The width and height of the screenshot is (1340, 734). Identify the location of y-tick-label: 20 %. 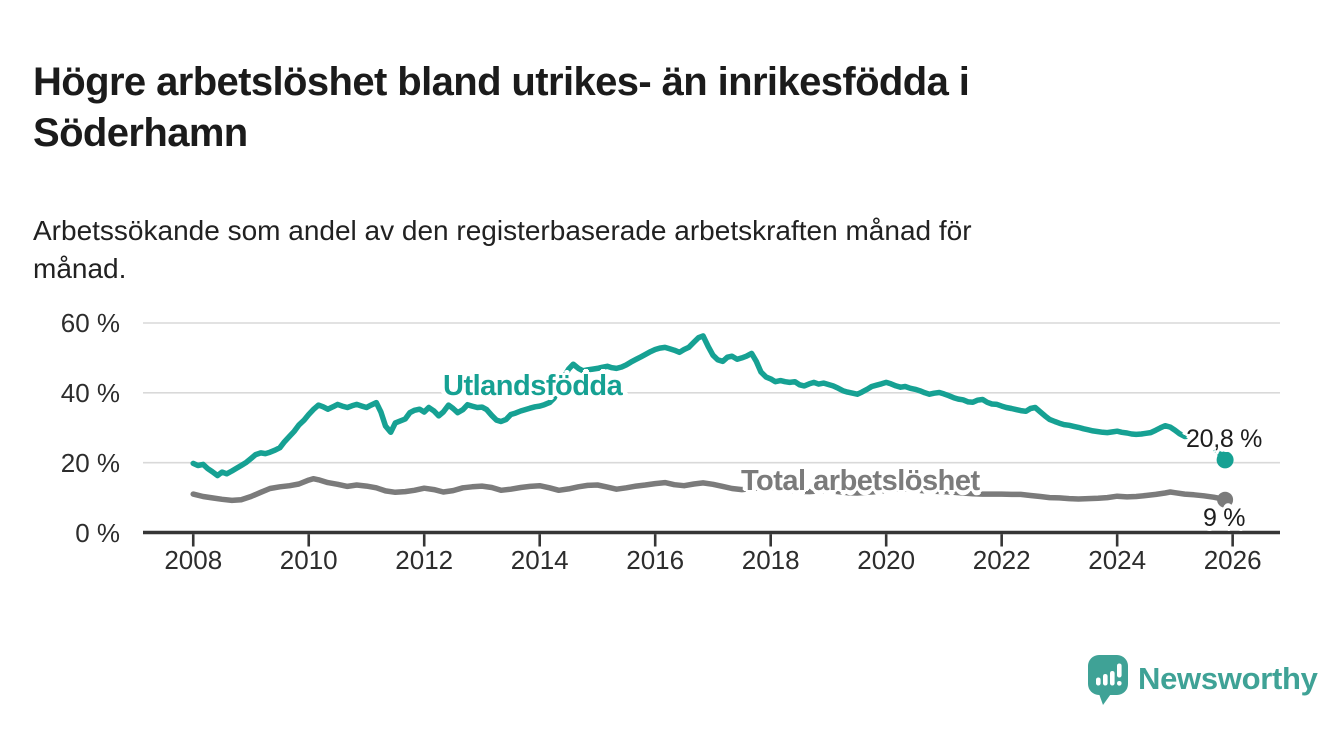
(90, 462).